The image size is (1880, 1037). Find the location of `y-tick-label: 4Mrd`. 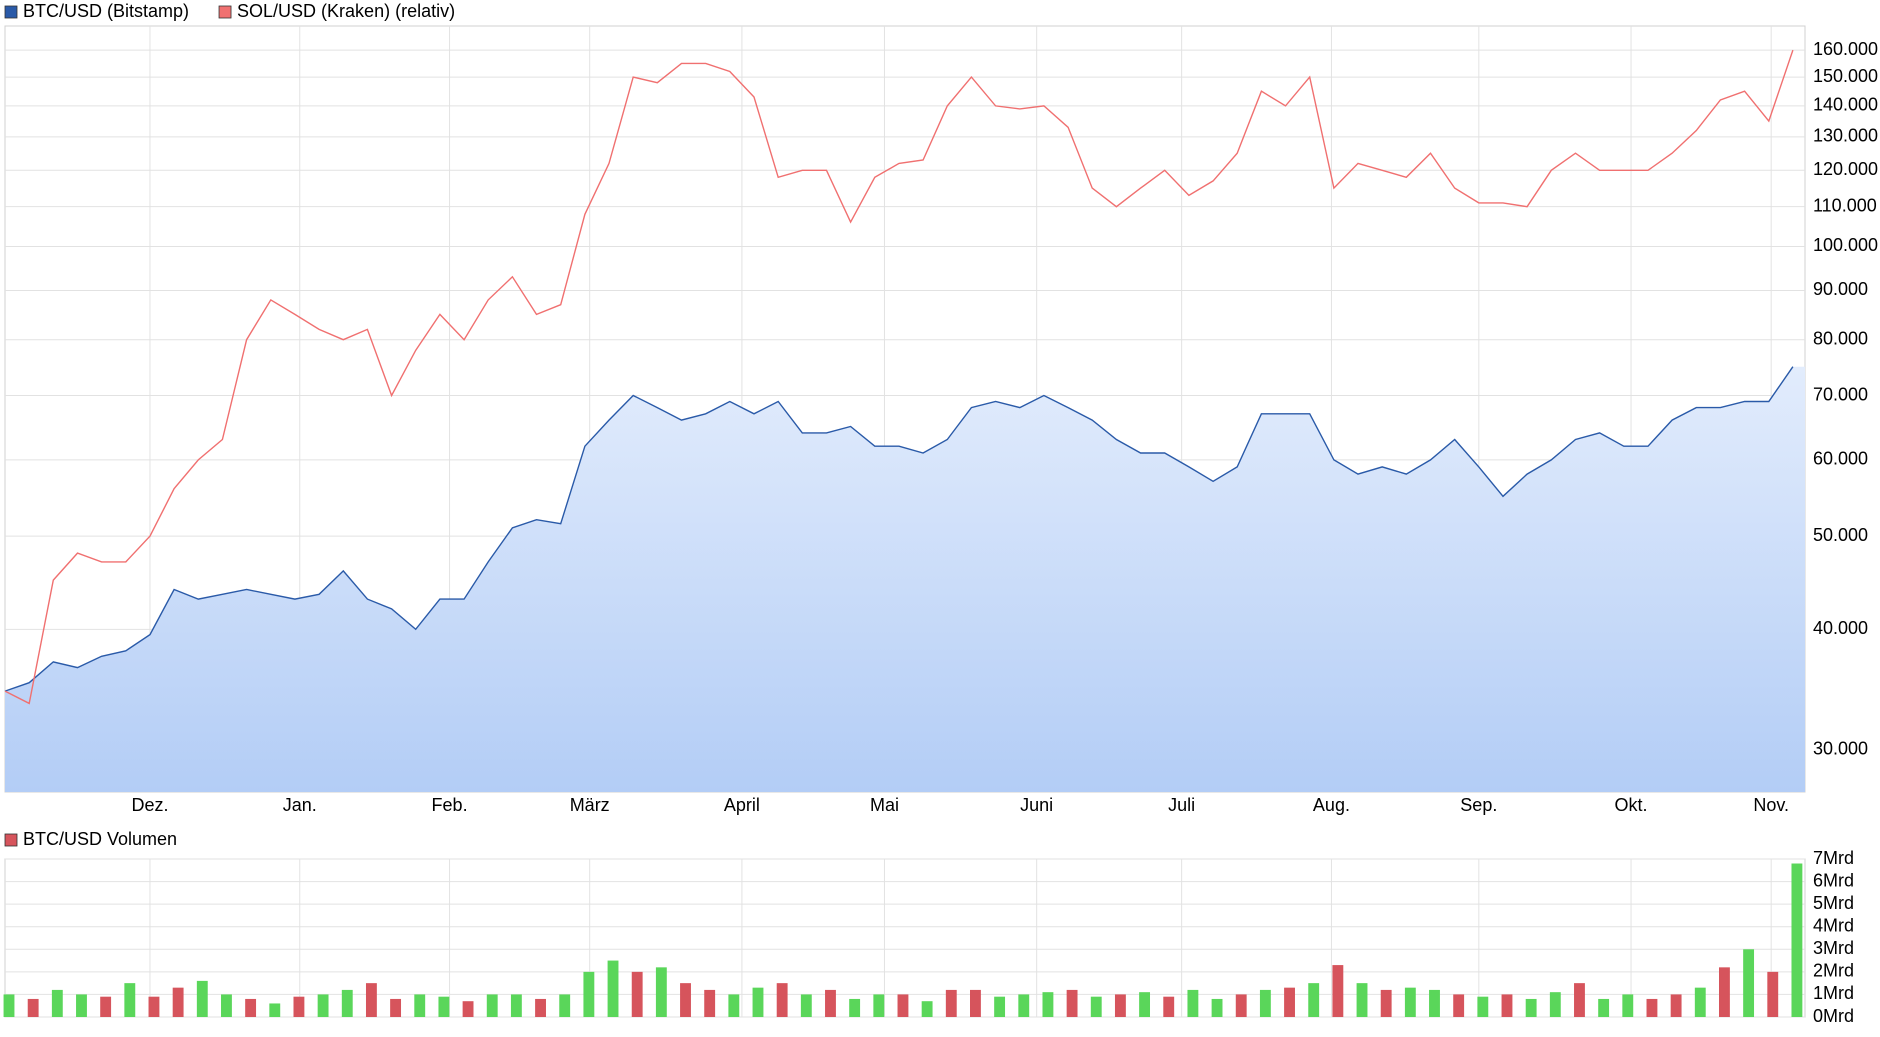

y-tick-label: 4Mrd is located at coordinates (1833, 925).